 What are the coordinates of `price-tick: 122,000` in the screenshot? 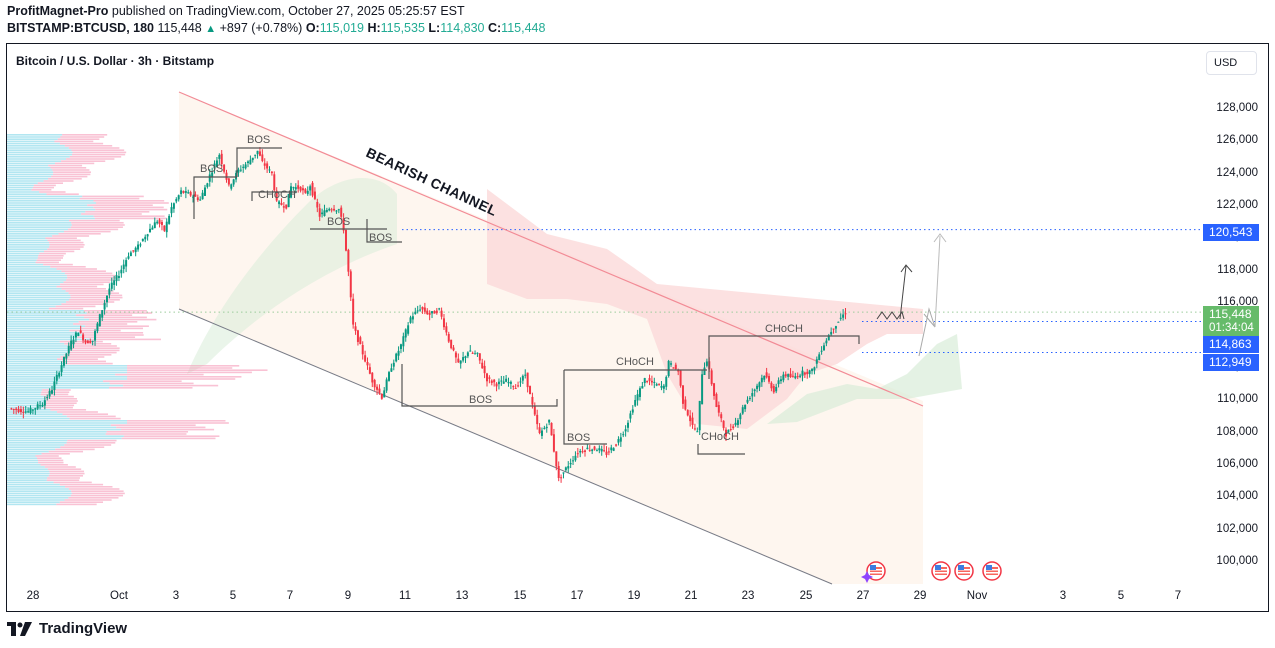 It's located at (1237, 205).